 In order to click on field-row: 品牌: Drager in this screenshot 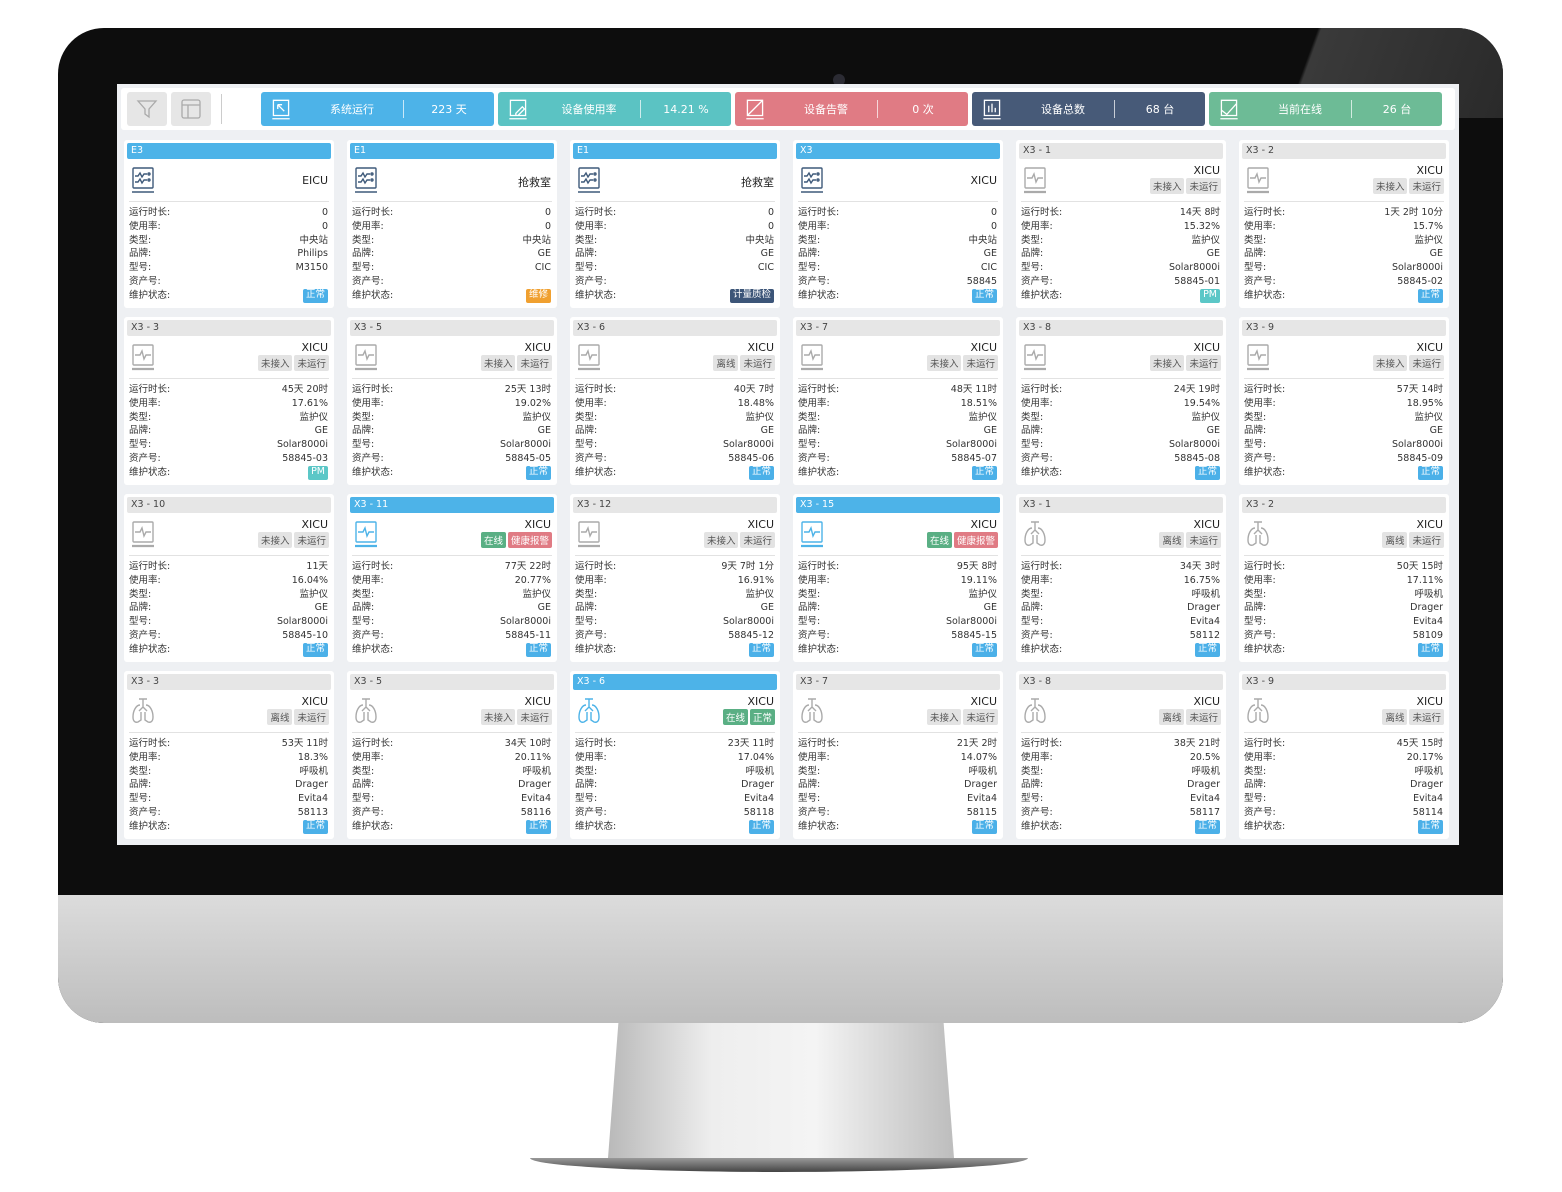, I will do `click(451, 785)`.